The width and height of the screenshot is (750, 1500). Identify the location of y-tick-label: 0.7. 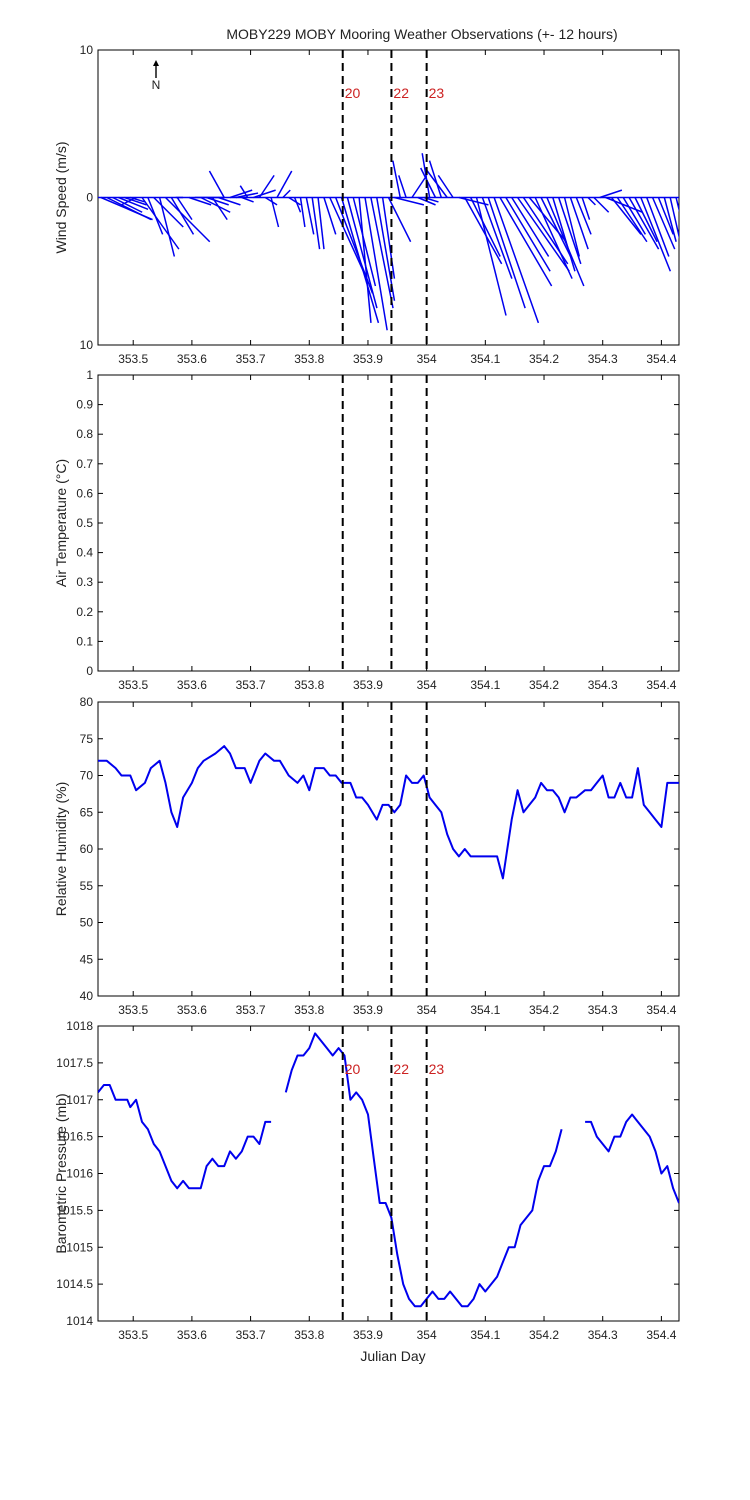
(84, 464).